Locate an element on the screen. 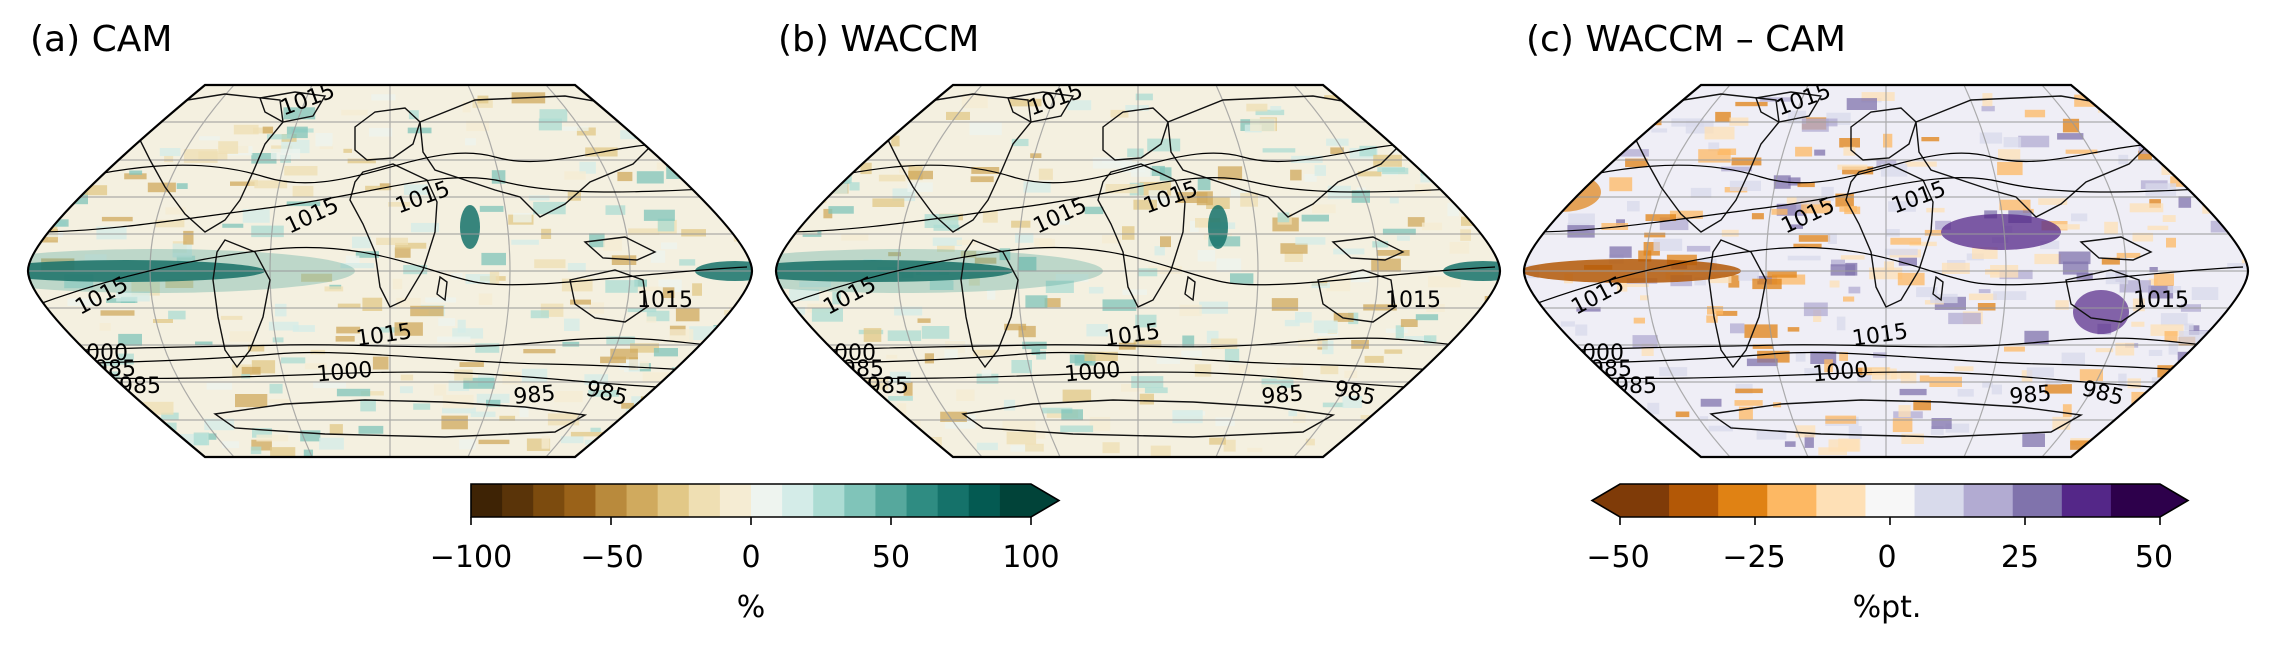  isobar-label: 1000 is located at coordinates (1840, 373).